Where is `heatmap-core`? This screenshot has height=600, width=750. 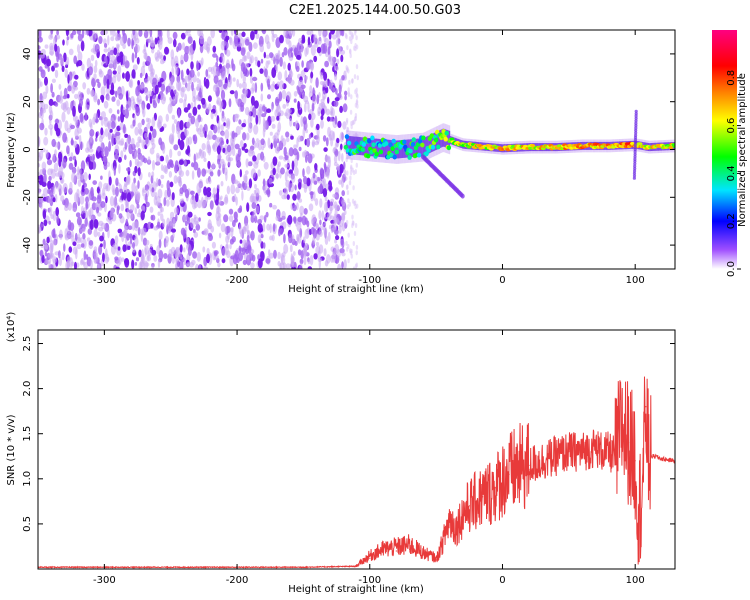 heatmap-core is located at coordinates (445, 139).